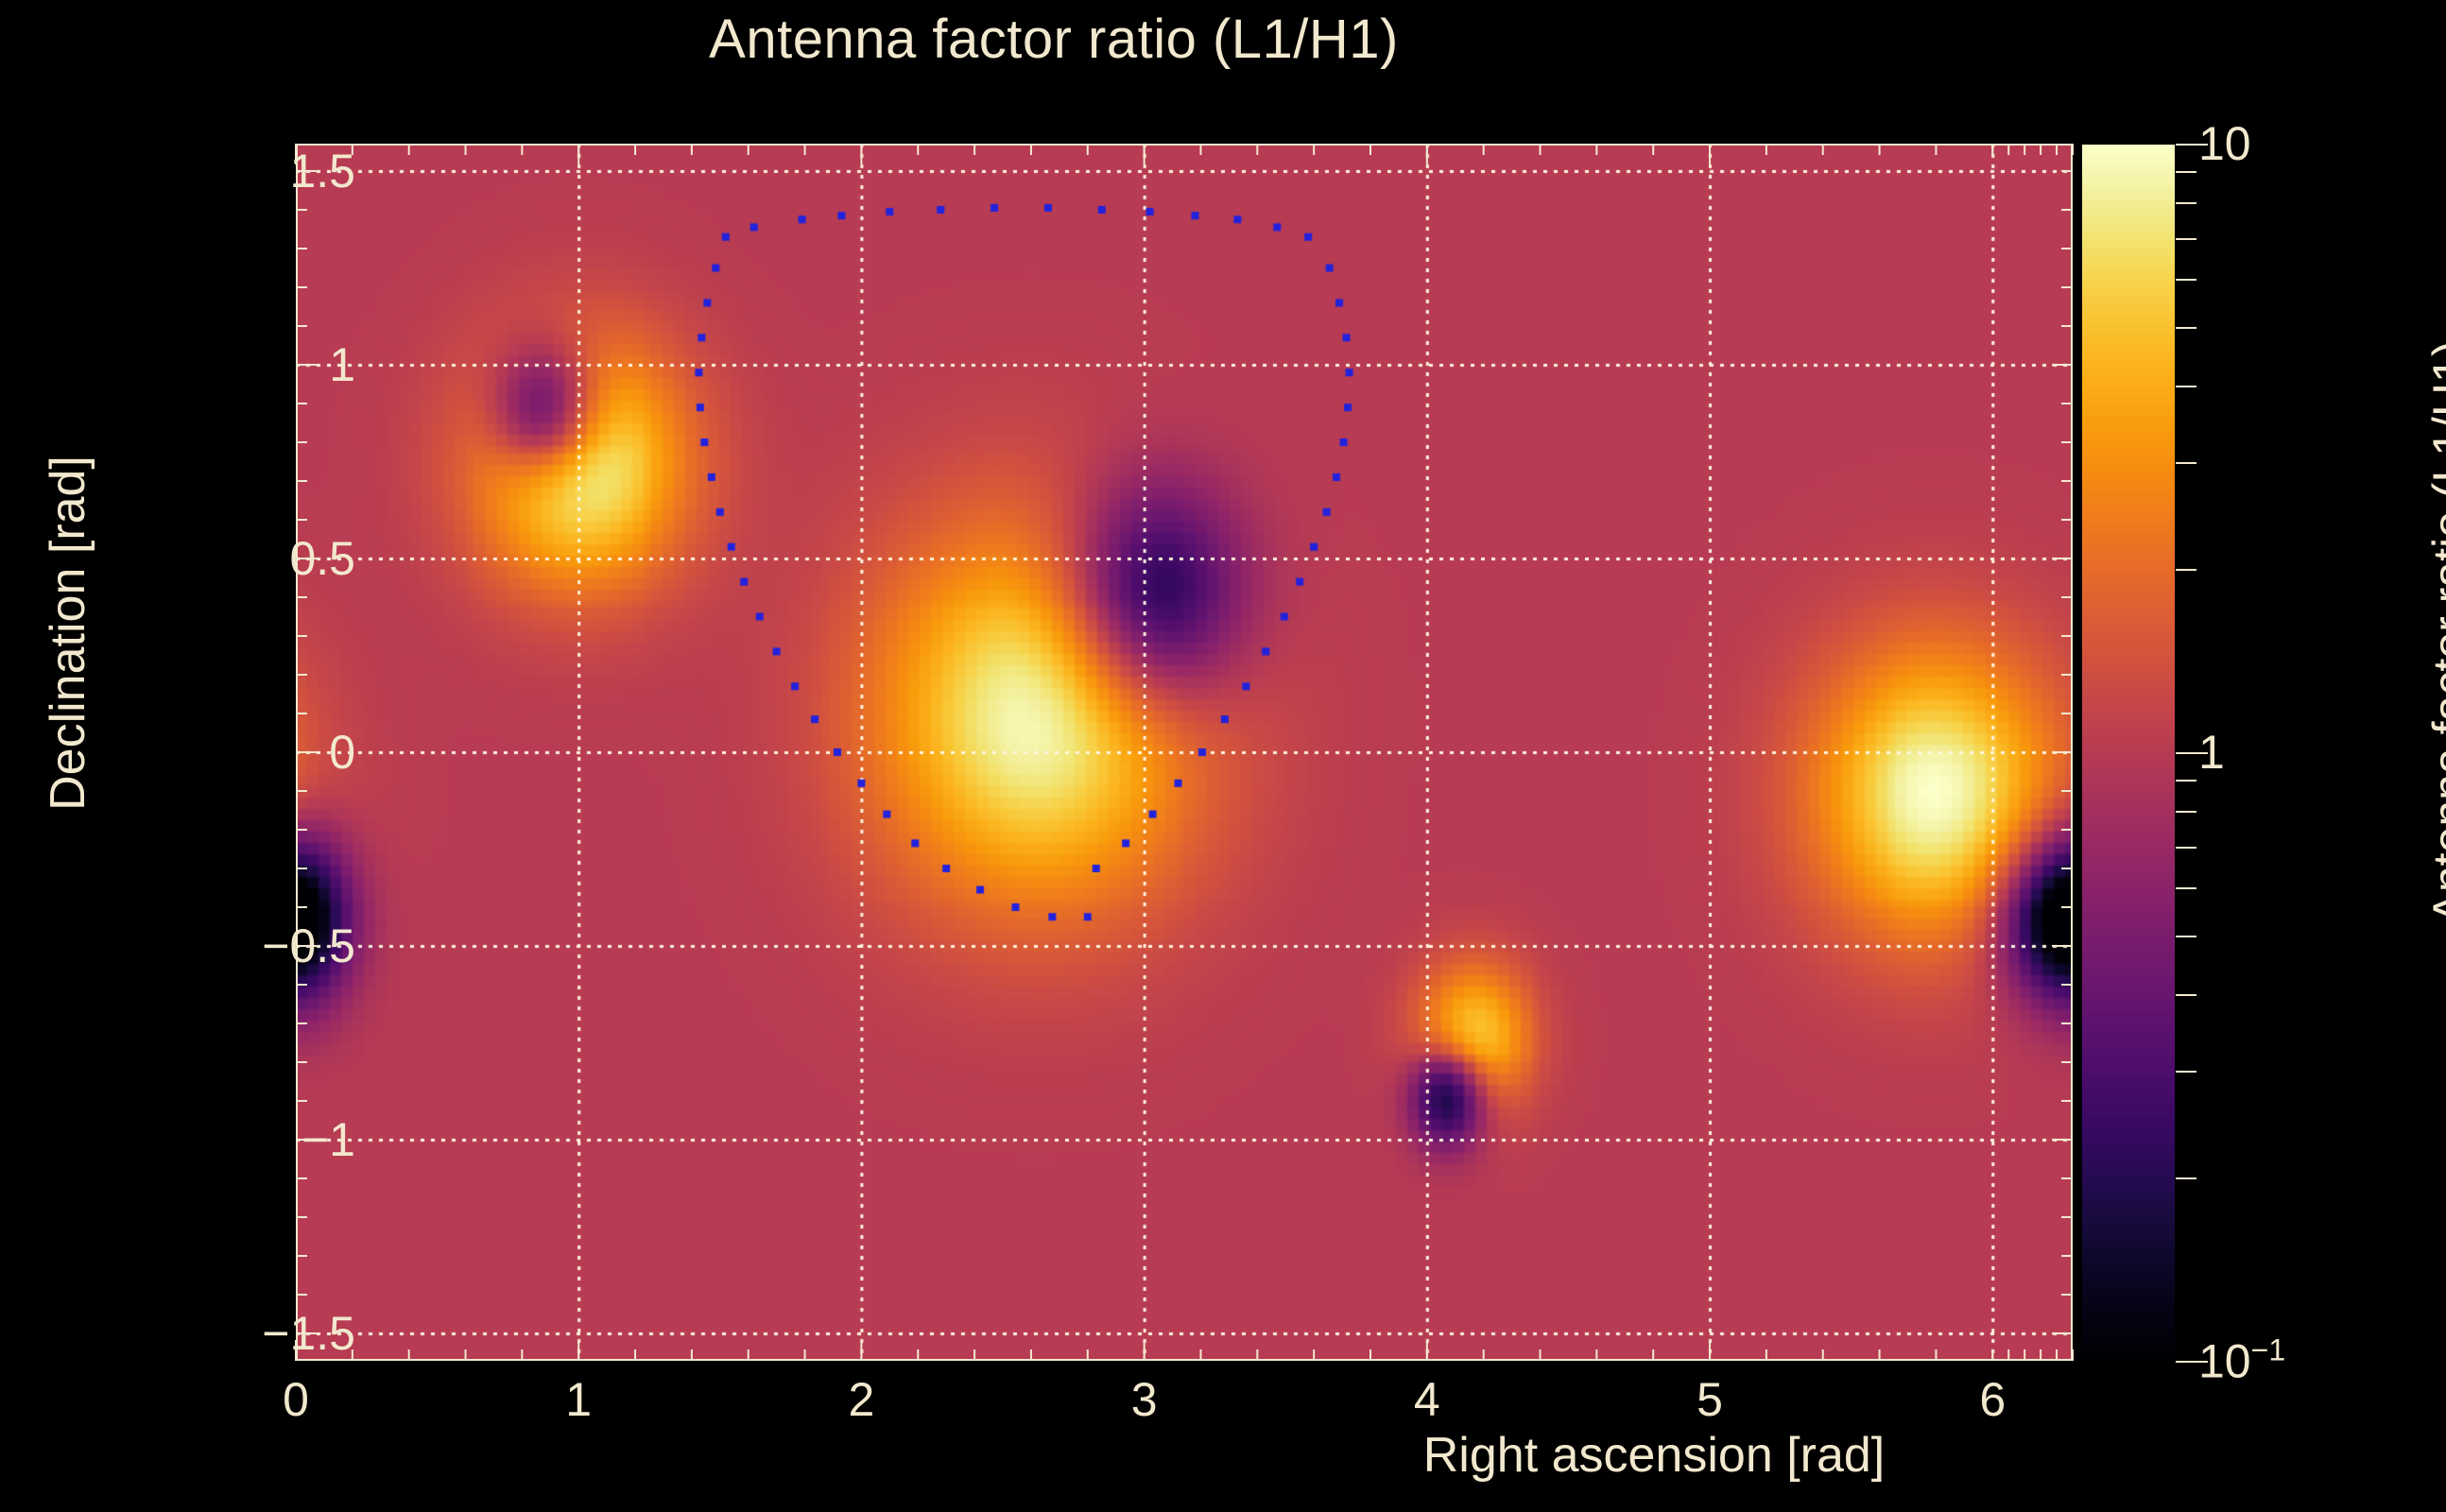  Describe the element at coordinates (68, 633) in the screenshot. I see `y-axis-label: Declination [rad]` at that location.